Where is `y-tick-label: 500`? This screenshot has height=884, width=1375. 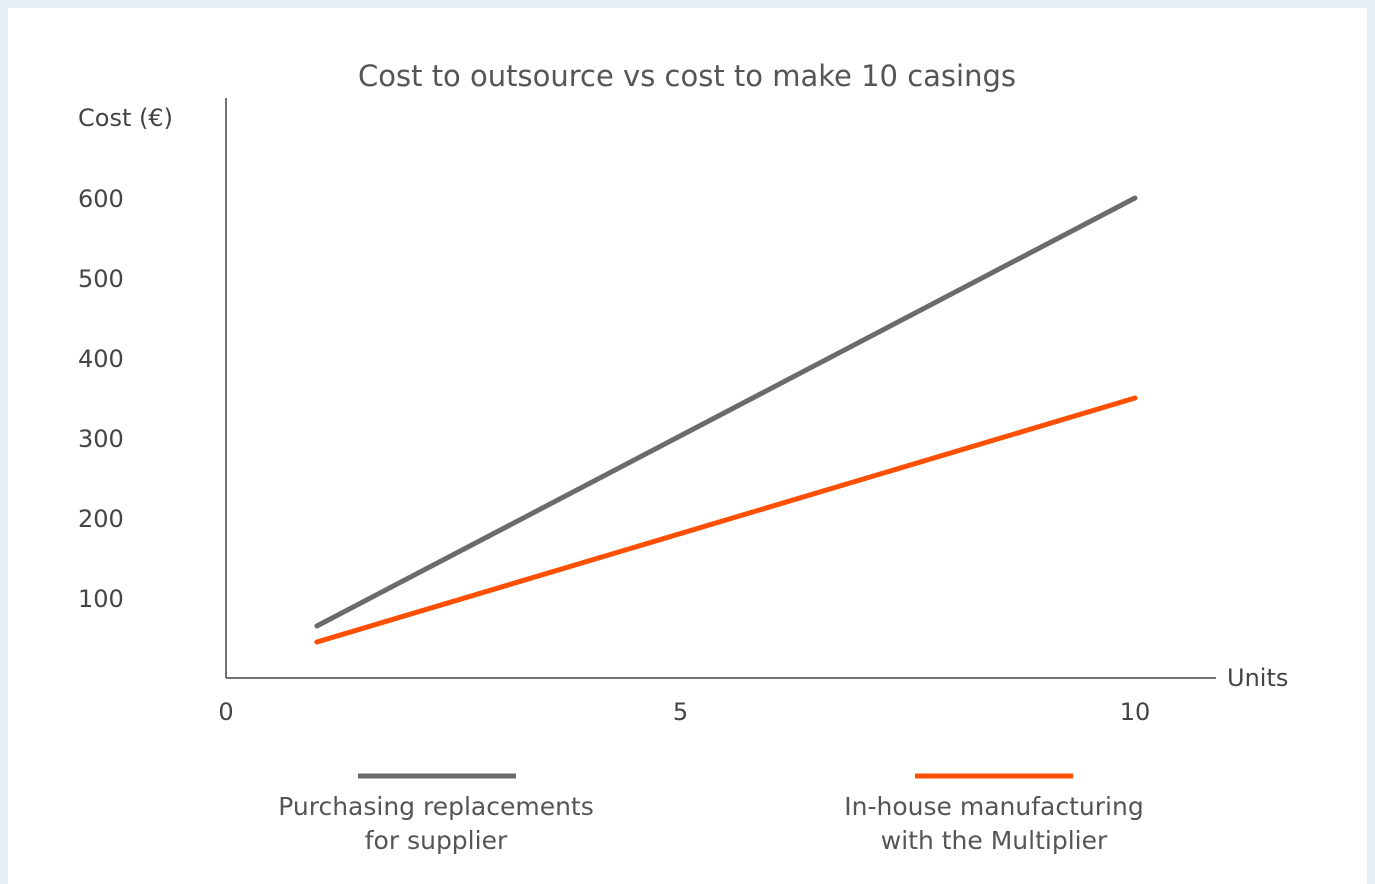
y-tick-label: 500 is located at coordinates (101, 279).